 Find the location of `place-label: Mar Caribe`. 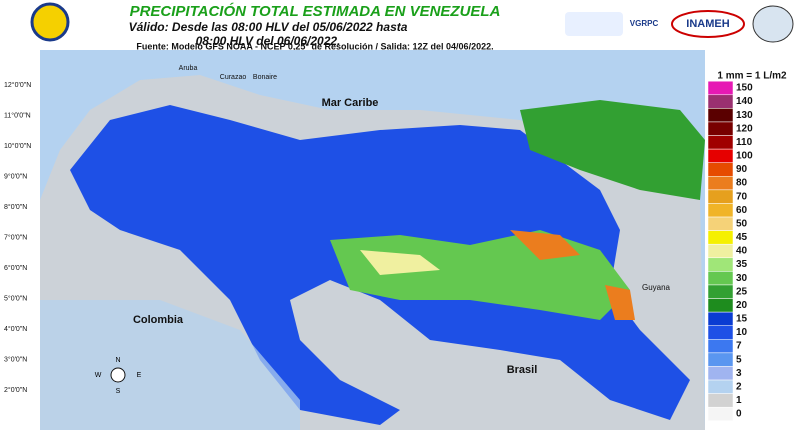

place-label: Mar Caribe is located at coordinates (350, 103).